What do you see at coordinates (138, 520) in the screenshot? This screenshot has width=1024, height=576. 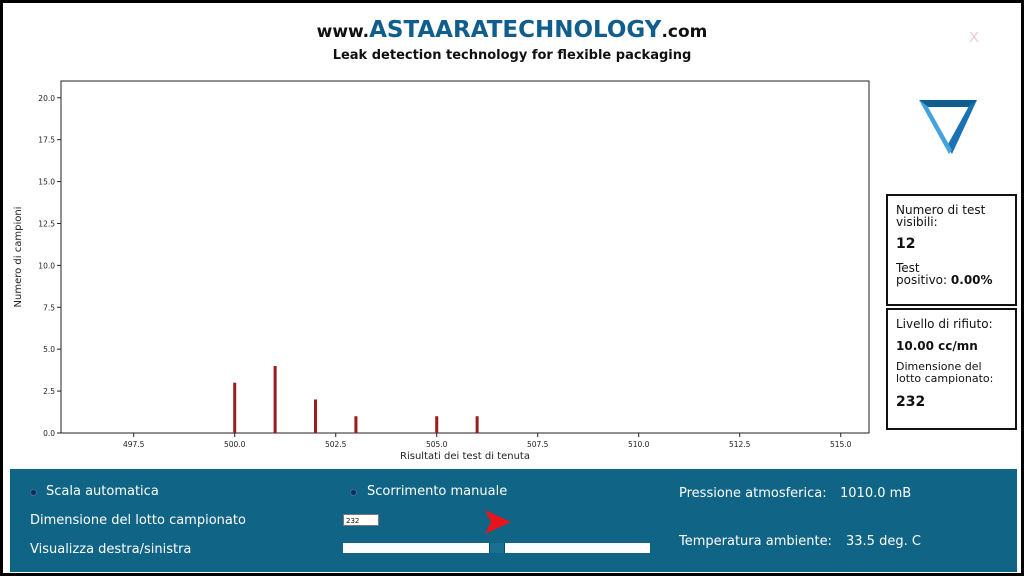 I see `lot-size-label: Dimensione del lotto campionato` at bounding box center [138, 520].